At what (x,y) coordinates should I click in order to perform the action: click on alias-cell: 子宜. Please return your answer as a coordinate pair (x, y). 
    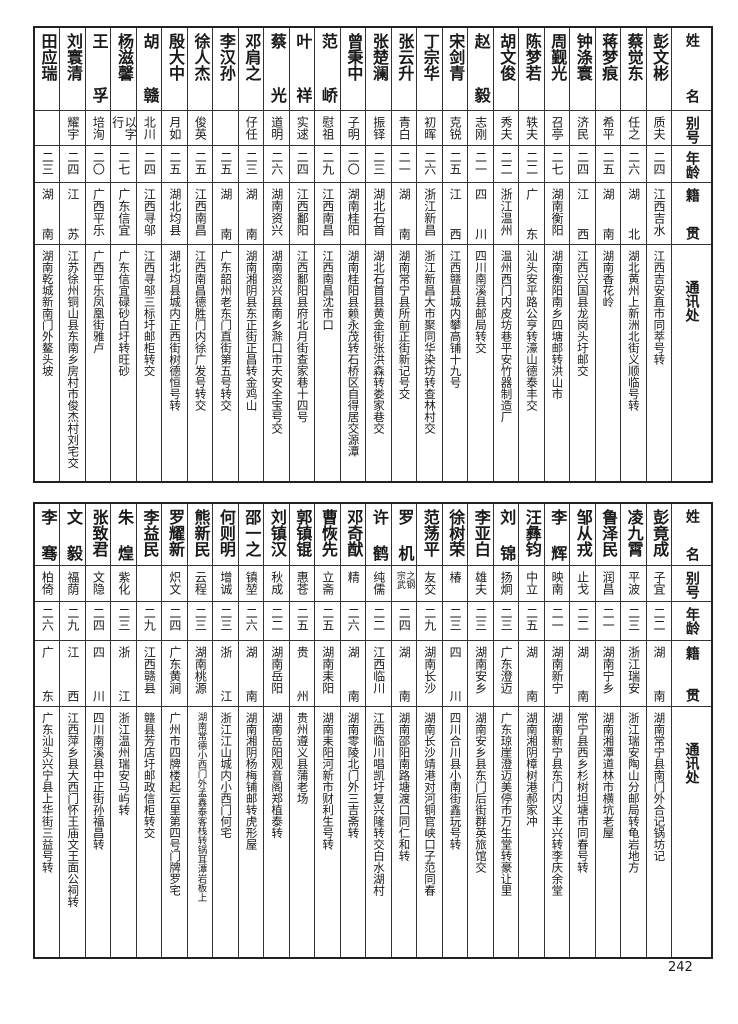
    Looking at the image, I should click on (658, 584).